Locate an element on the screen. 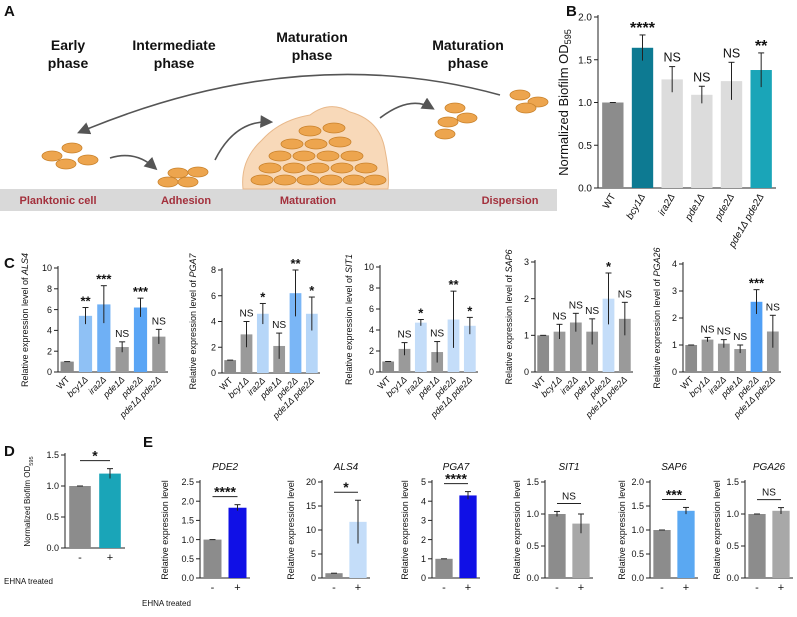  y-axis-label: Relative expression level of SIT1 is located at coordinates (349, 319).